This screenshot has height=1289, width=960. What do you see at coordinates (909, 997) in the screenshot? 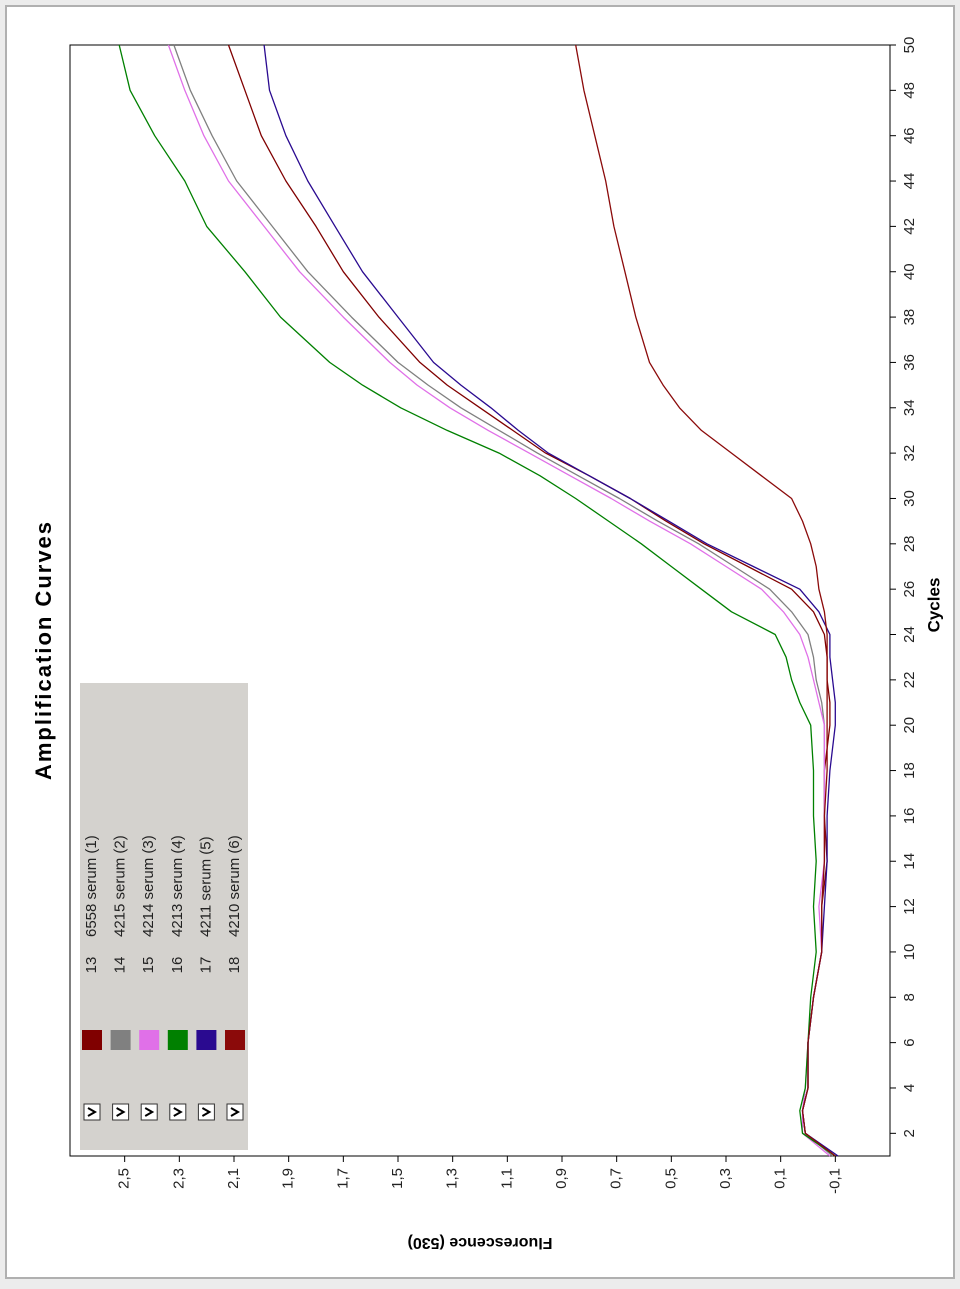
I see `x-tick-label: 8` at bounding box center [909, 997].